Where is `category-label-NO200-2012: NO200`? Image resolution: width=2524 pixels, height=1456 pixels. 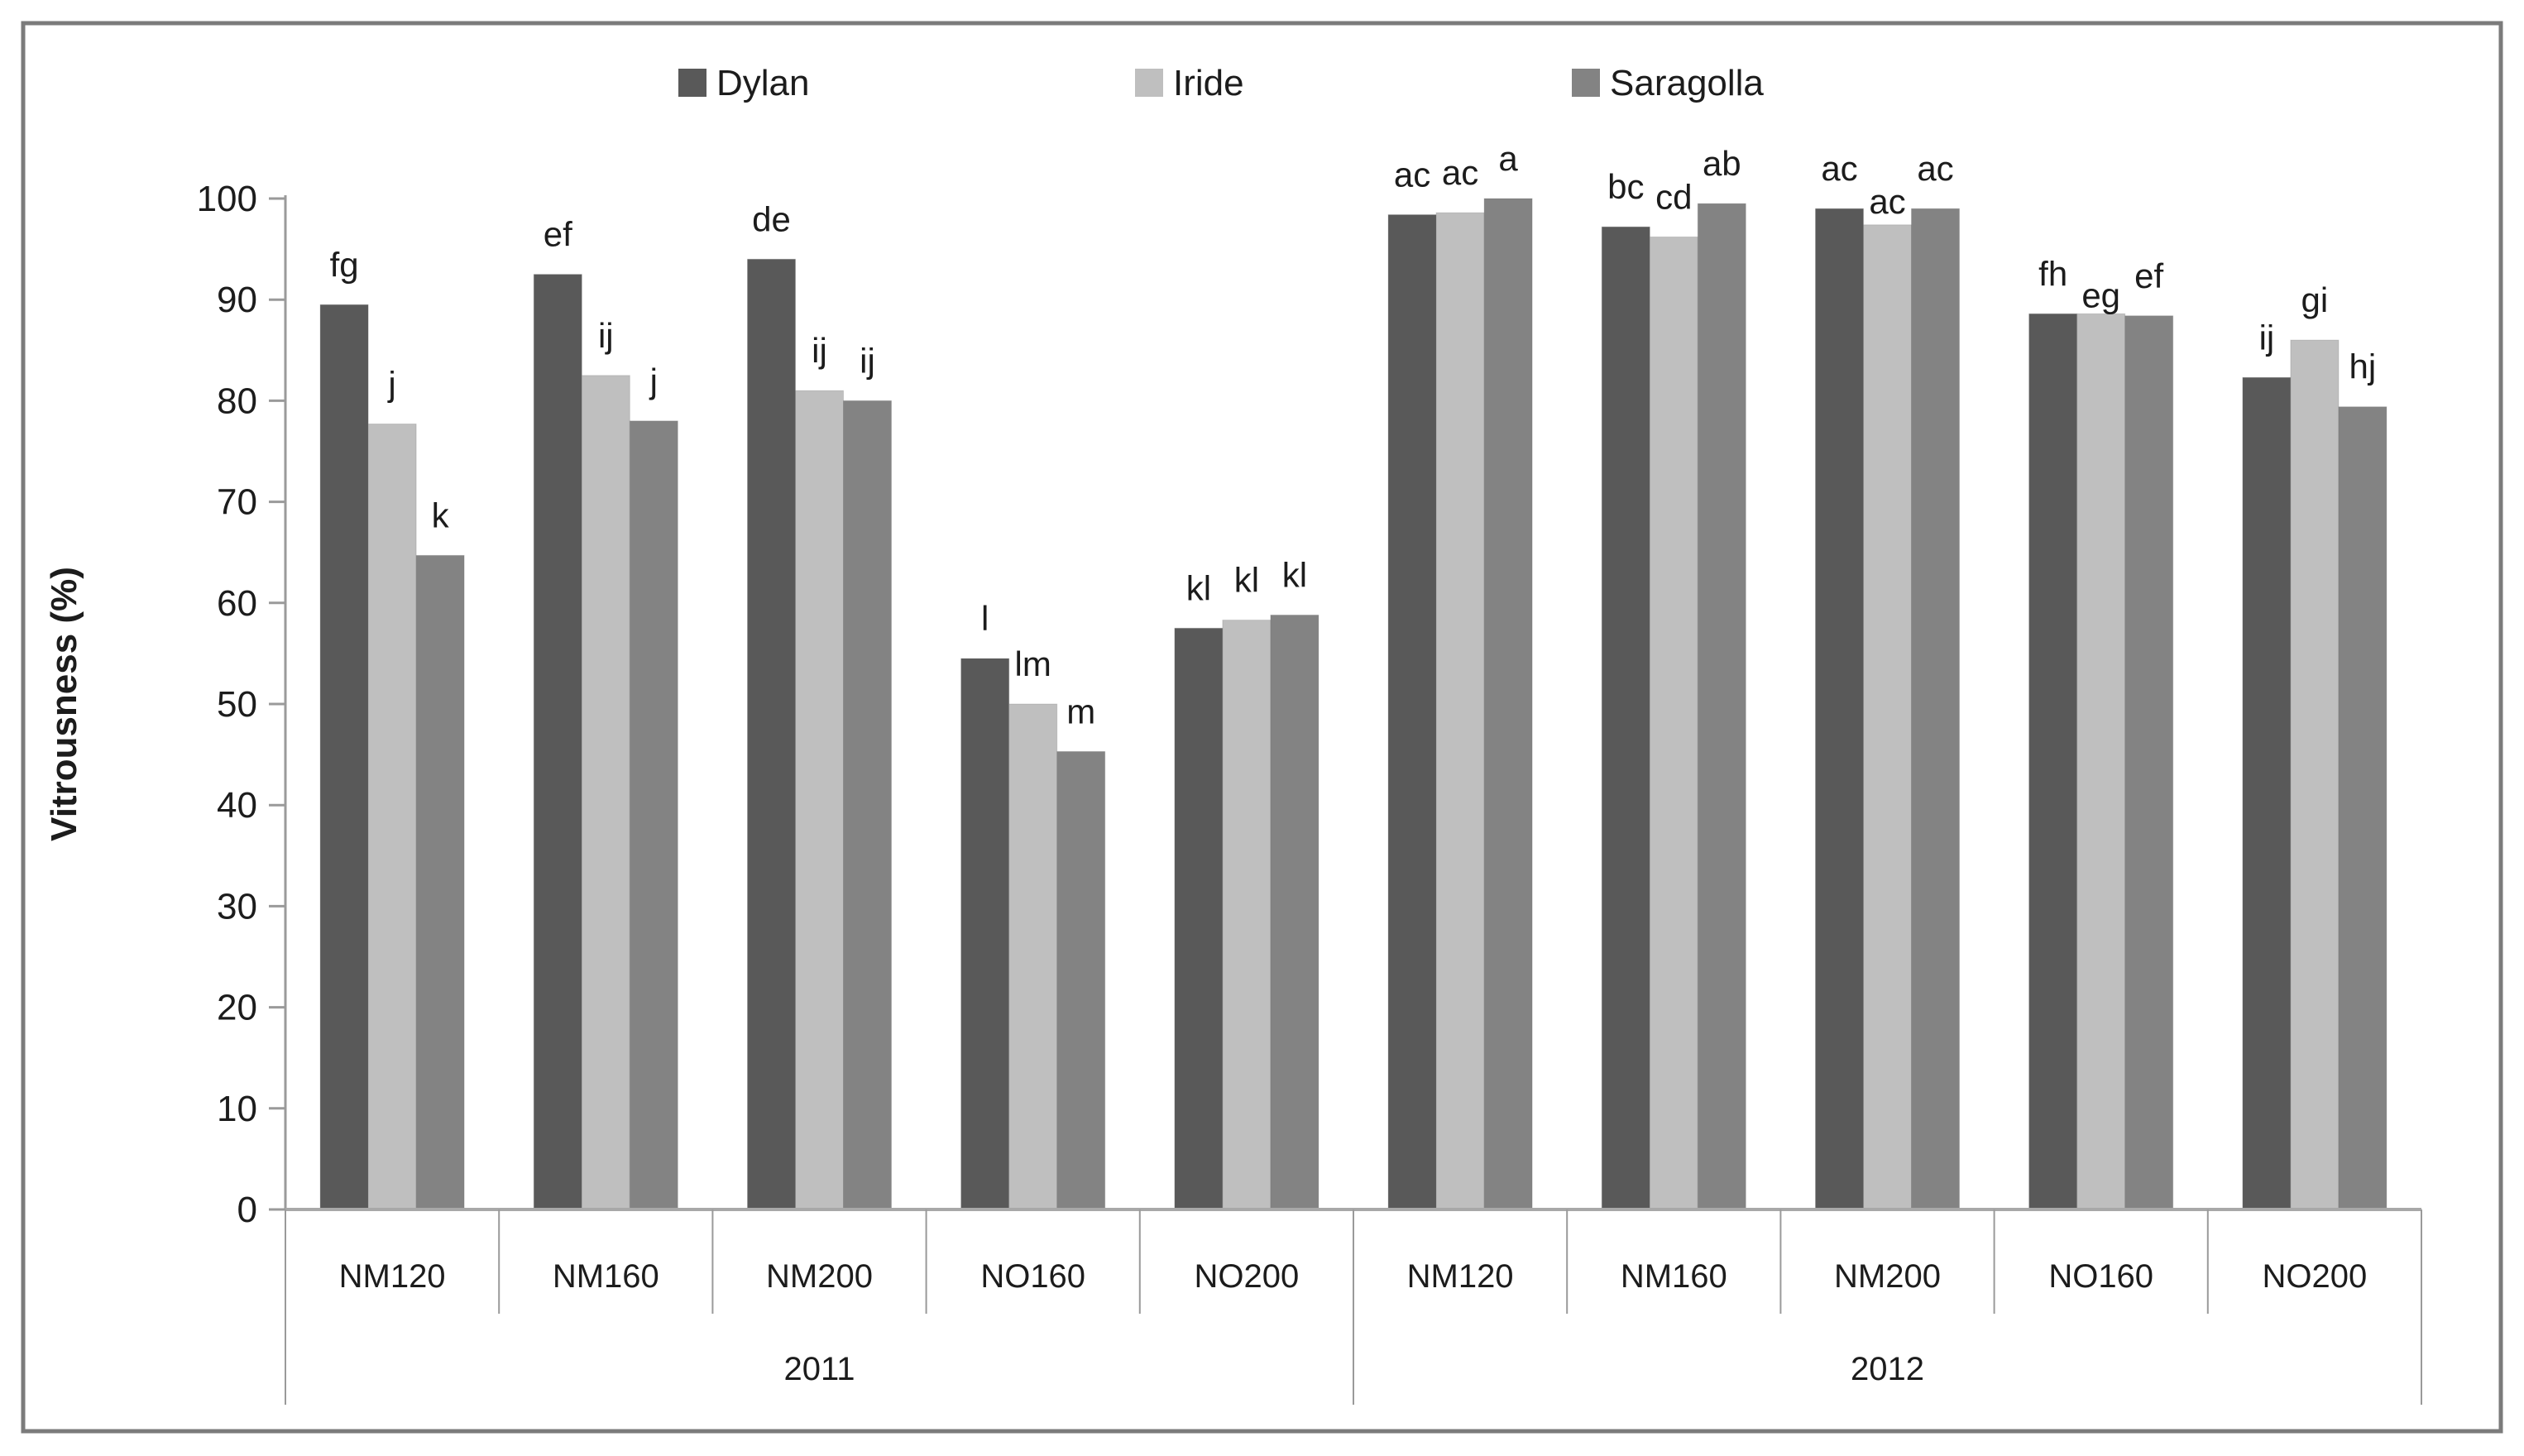 category-label-NO200-2012: NO200 is located at coordinates (2315, 1276).